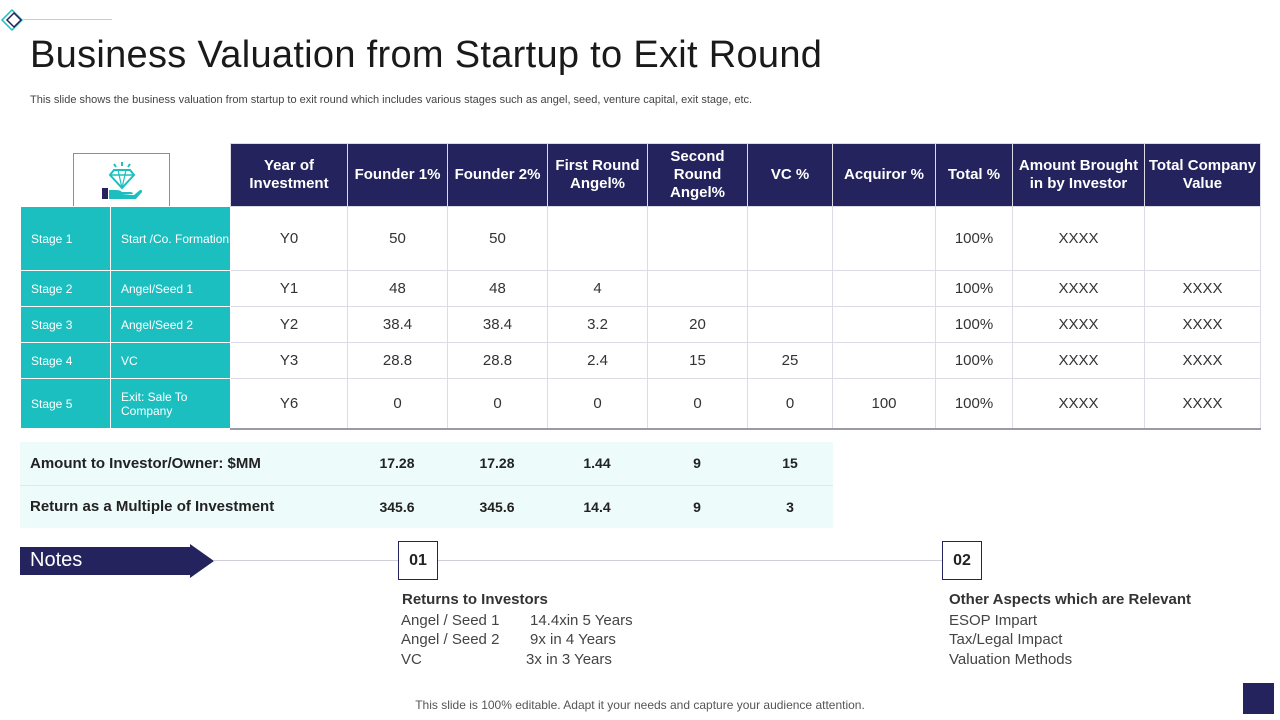 Image resolution: width=1280 pixels, height=720 pixels. Describe the element at coordinates (573, 639) in the screenshot. I see `note-line-value: 9x in 4 Years` at that location.